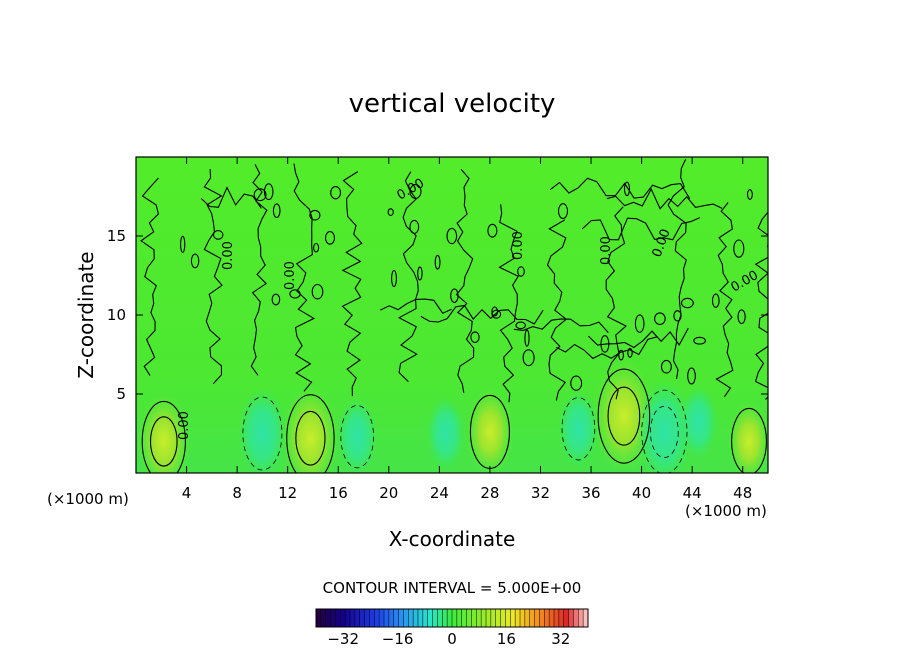 The image size is (904, 654). Describe the element at coordinates (692, 493) in the screenshot. I see `x-tick-label: 44` at that location.